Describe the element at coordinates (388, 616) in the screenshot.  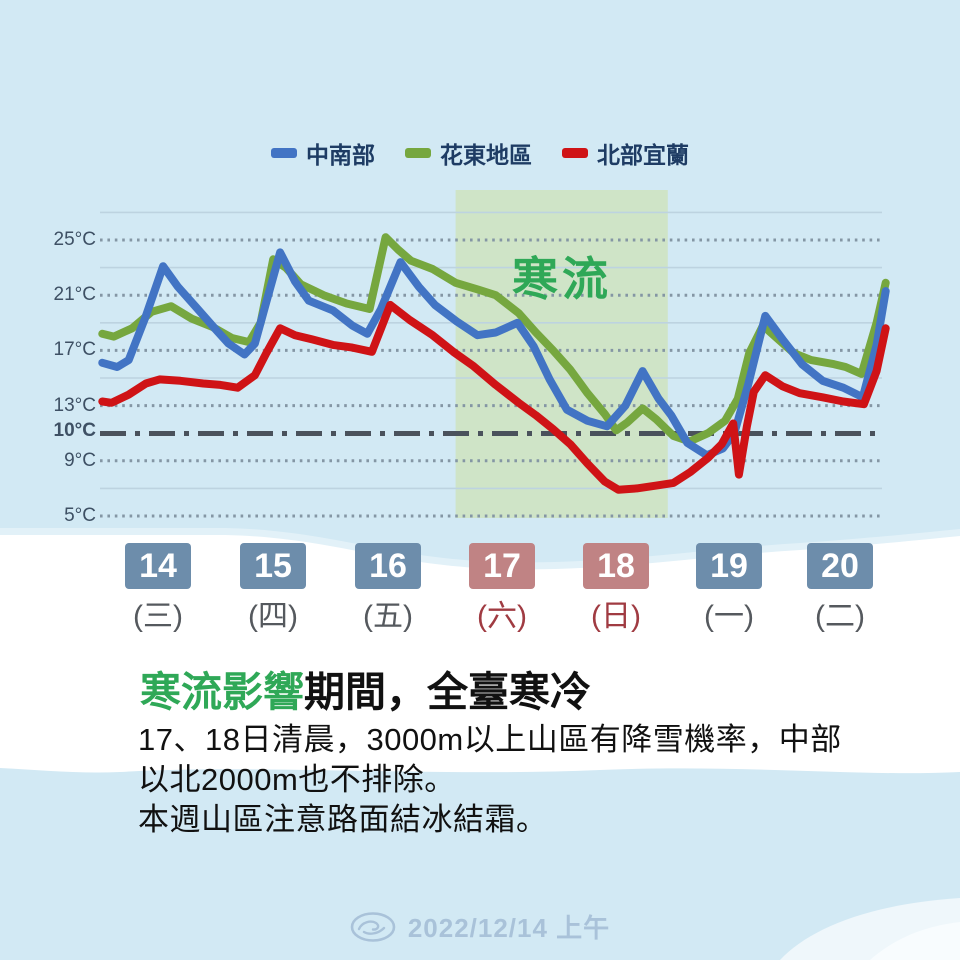
I see `weekday-label: (五)` at that location.